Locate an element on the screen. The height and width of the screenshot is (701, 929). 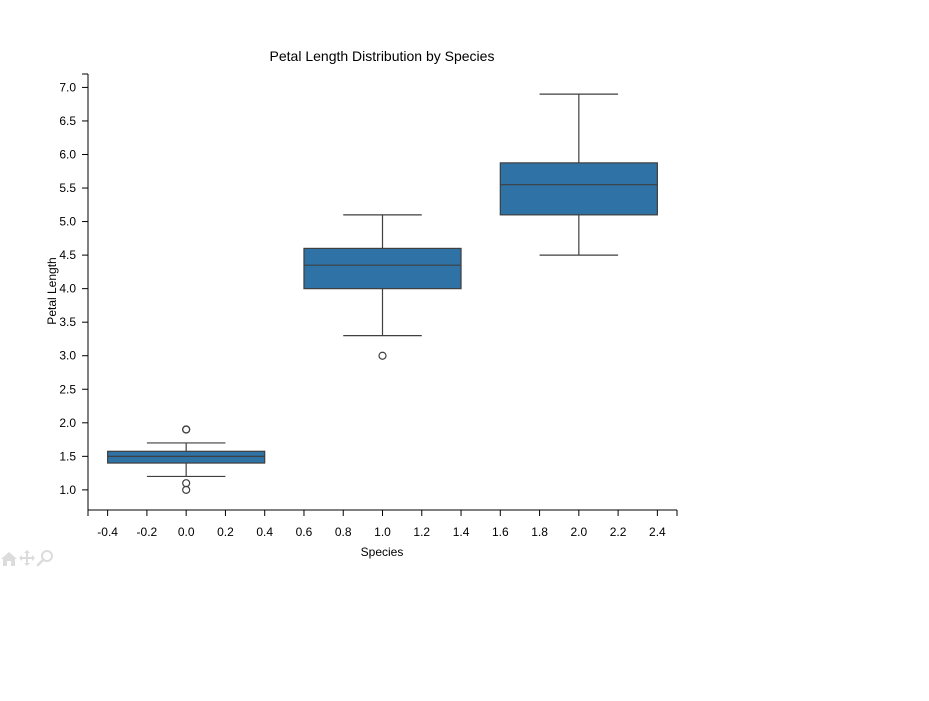
y-tick-label: 5.0 is located at coordinates (67, 222).